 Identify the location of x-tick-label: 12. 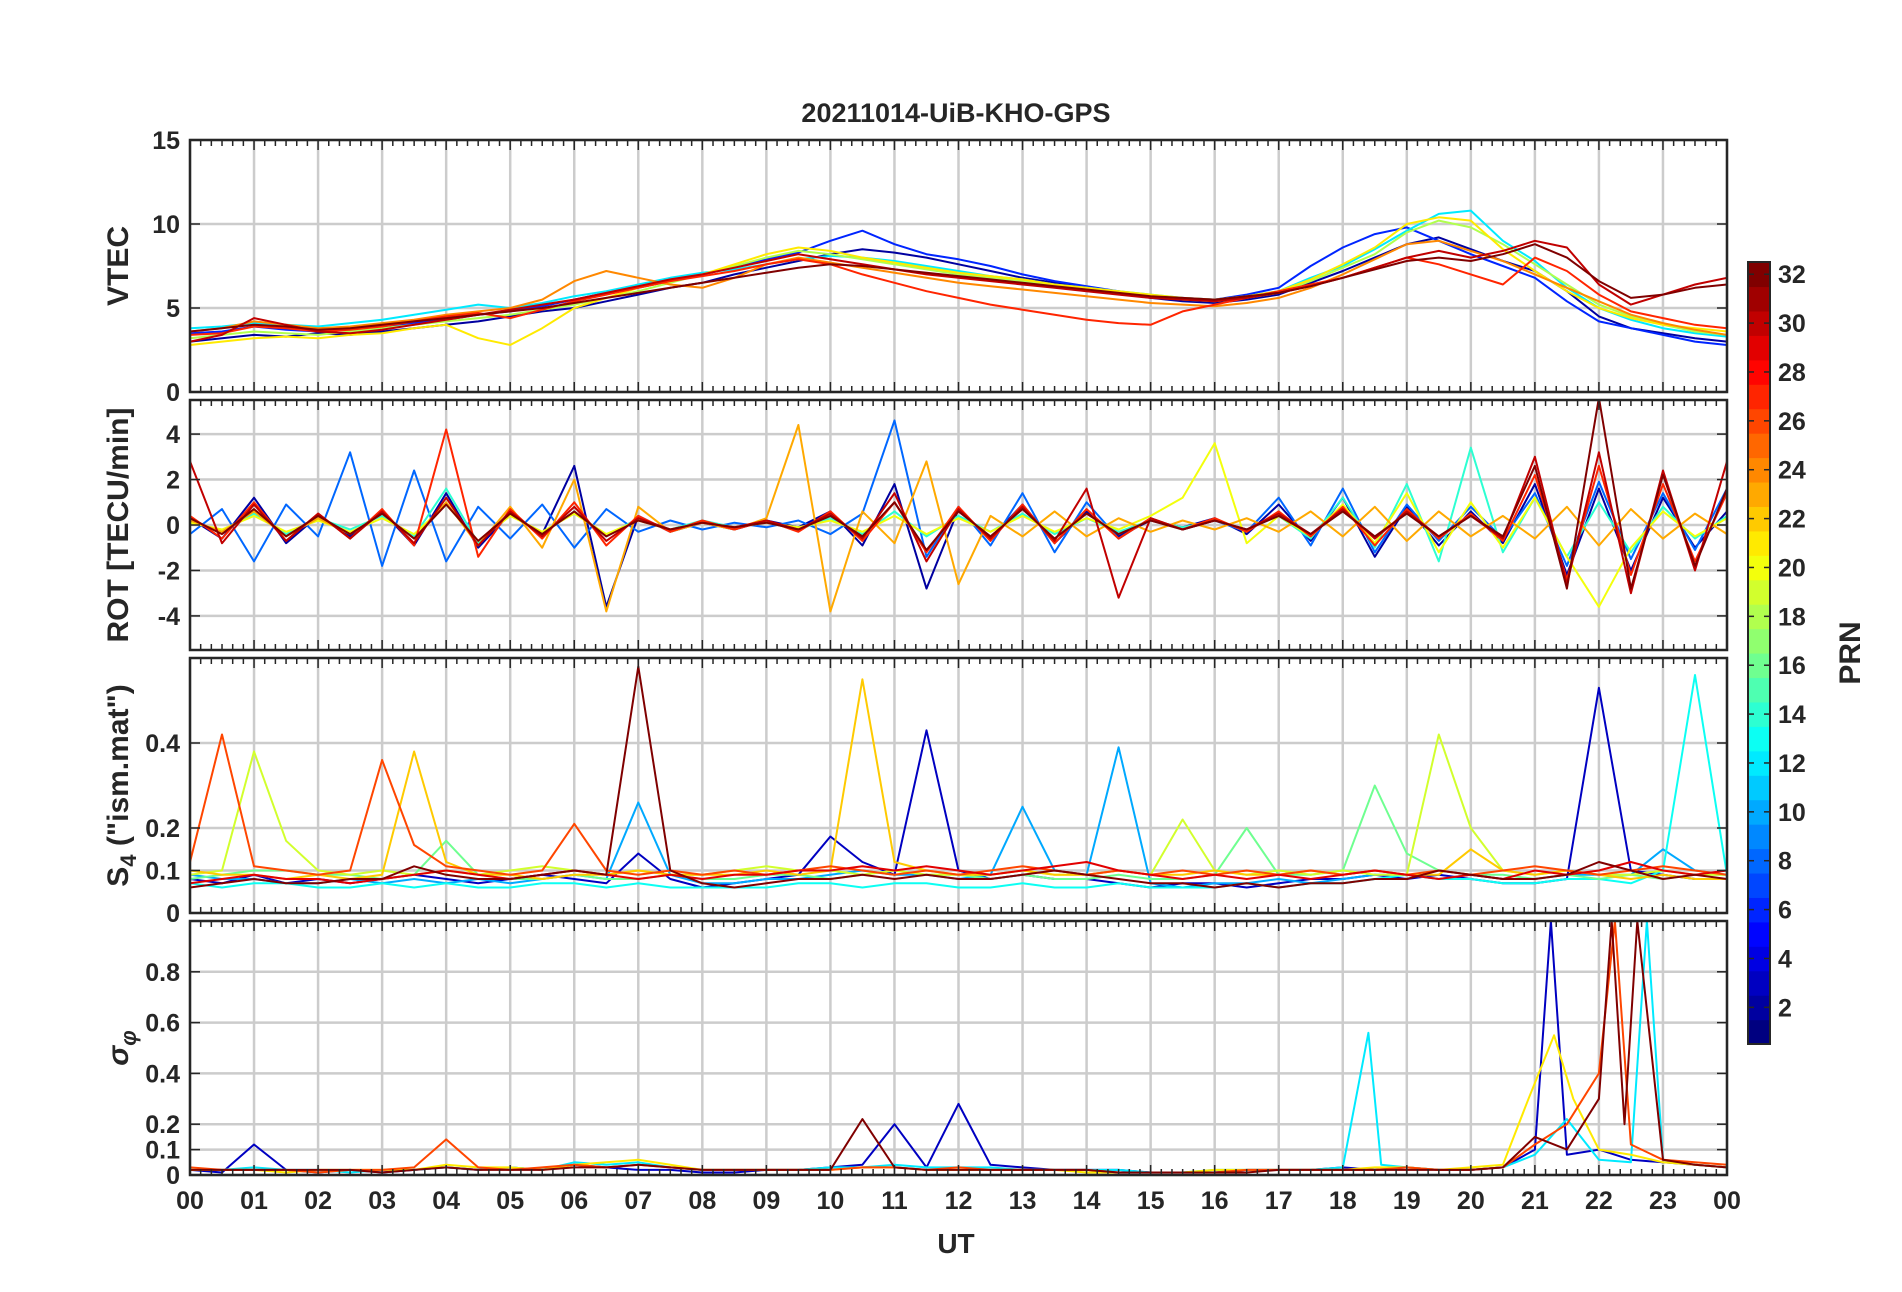
(959, 1201).